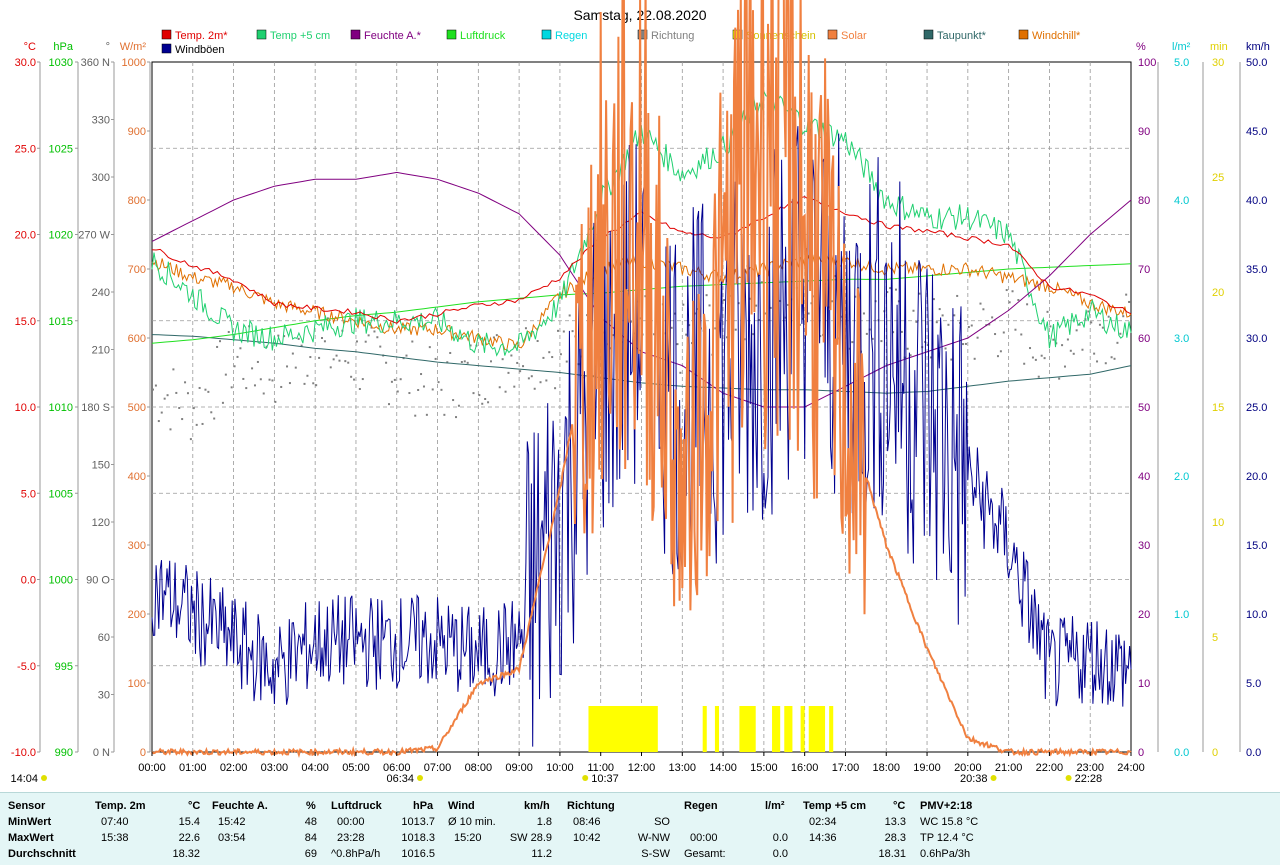  Describe the element at coordinates (232, 822) in the screenshot. I see `feuchte-min-time: 15:42` at that location.